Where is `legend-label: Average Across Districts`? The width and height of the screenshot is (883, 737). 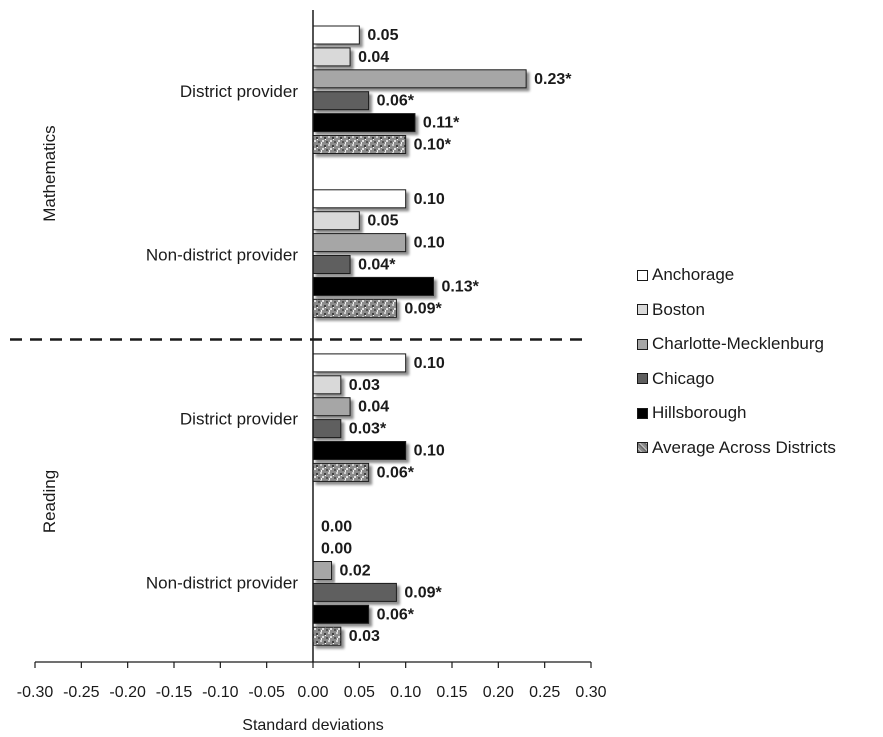
legend-label: Average Across Districts is located at coordinates (744, 447).